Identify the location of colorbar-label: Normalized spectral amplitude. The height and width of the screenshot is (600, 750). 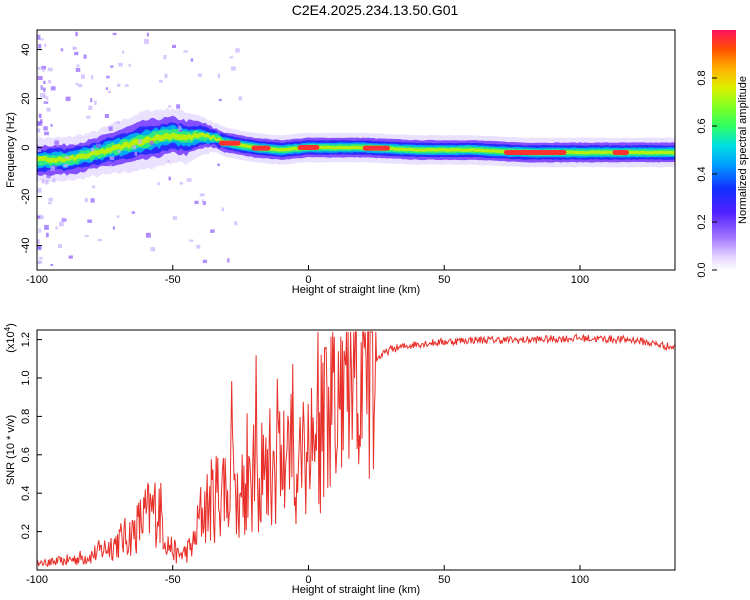
(743, 150).